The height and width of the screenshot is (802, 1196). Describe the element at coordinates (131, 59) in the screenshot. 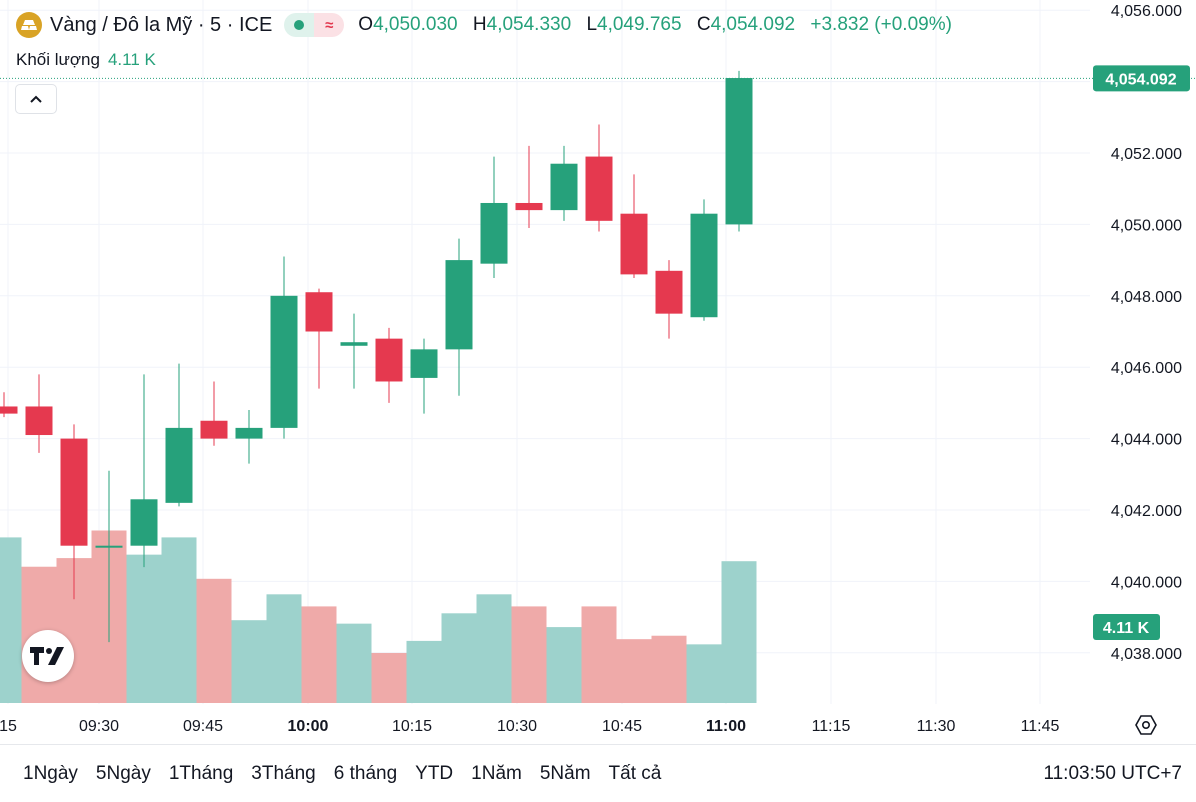

I see `volume-value: 4.11 K` at that location.